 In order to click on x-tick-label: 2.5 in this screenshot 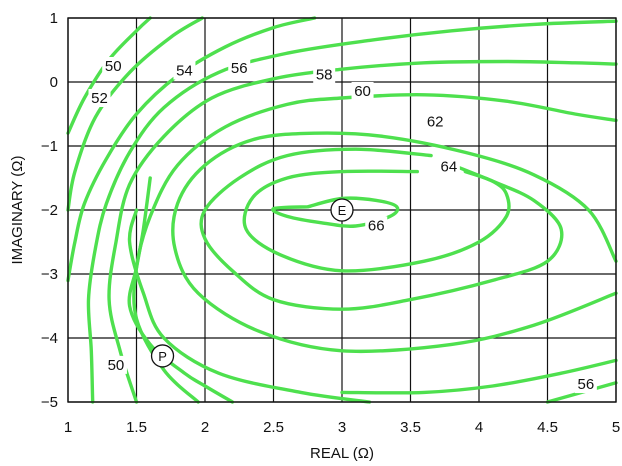, I will do `click(273, 427)`.